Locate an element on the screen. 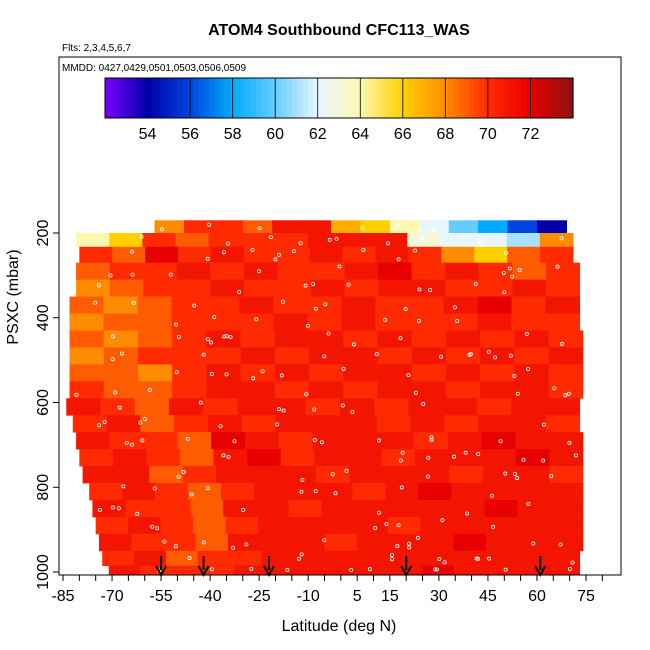 Image resolution: width=650 pixels, height=650 pixels. x-tick-label: -25 is located at coordinates (259, 596).